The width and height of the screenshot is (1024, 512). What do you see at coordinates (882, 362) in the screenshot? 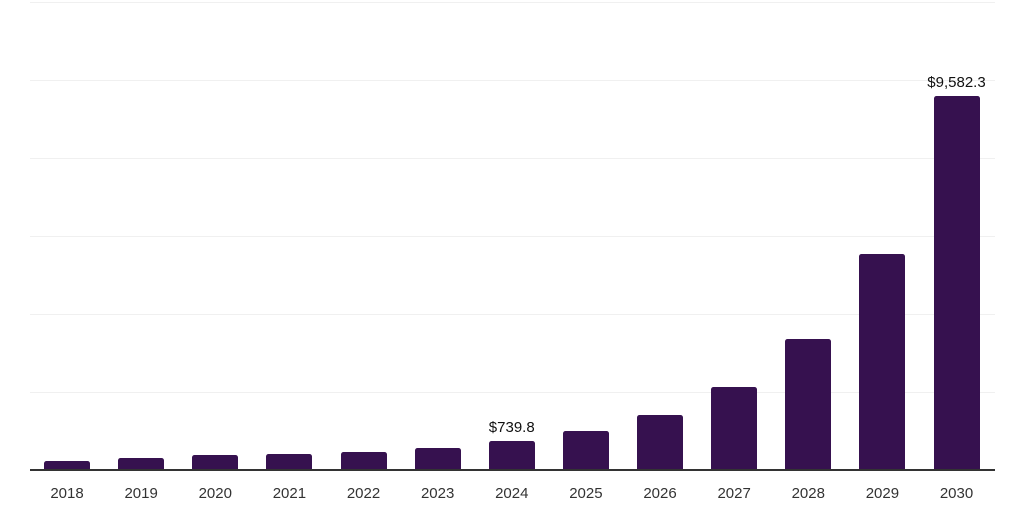
I see `bar-2029` at bounding box center [882, 362].